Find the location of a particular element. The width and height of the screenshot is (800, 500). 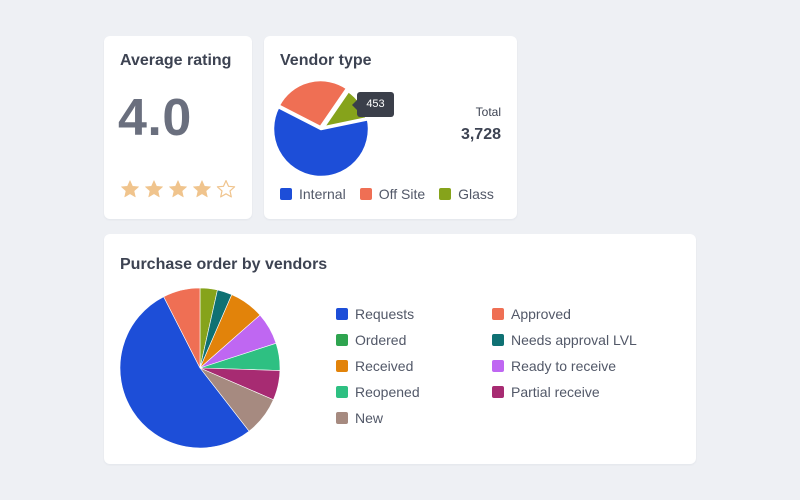

purchase-order-legend-item: Needs approval LVL is located at coordinates (577, 340).